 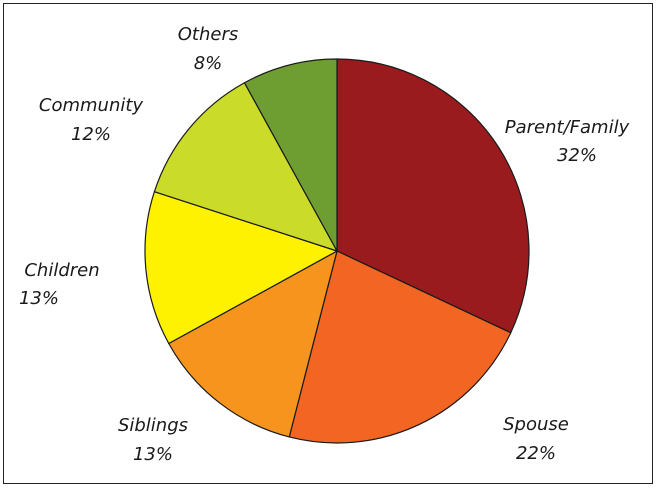 What do you see at coordinates (153, 425) in the screenshot?
I see `slice-label-siblings: Siblings` at bounding box center [153, 425].